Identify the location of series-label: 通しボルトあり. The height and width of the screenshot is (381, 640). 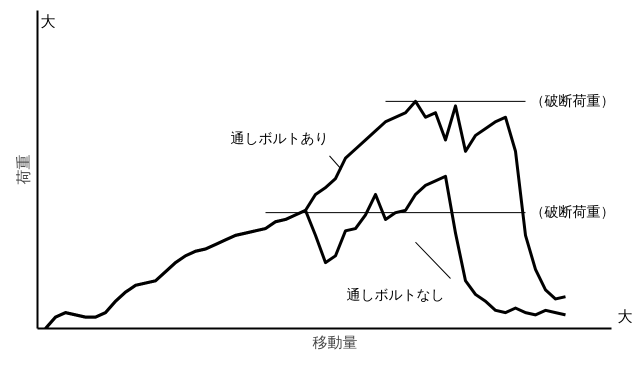
(279, 138).